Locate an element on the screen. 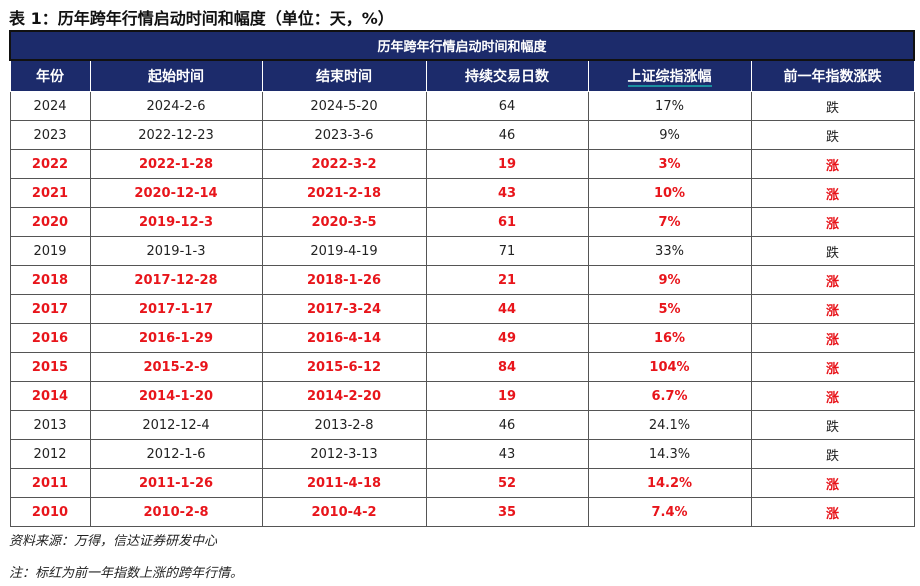 The height and width of the screenshot is (586, 920). table-cell: 2016-1-29 is located at coordinates (176, 338).